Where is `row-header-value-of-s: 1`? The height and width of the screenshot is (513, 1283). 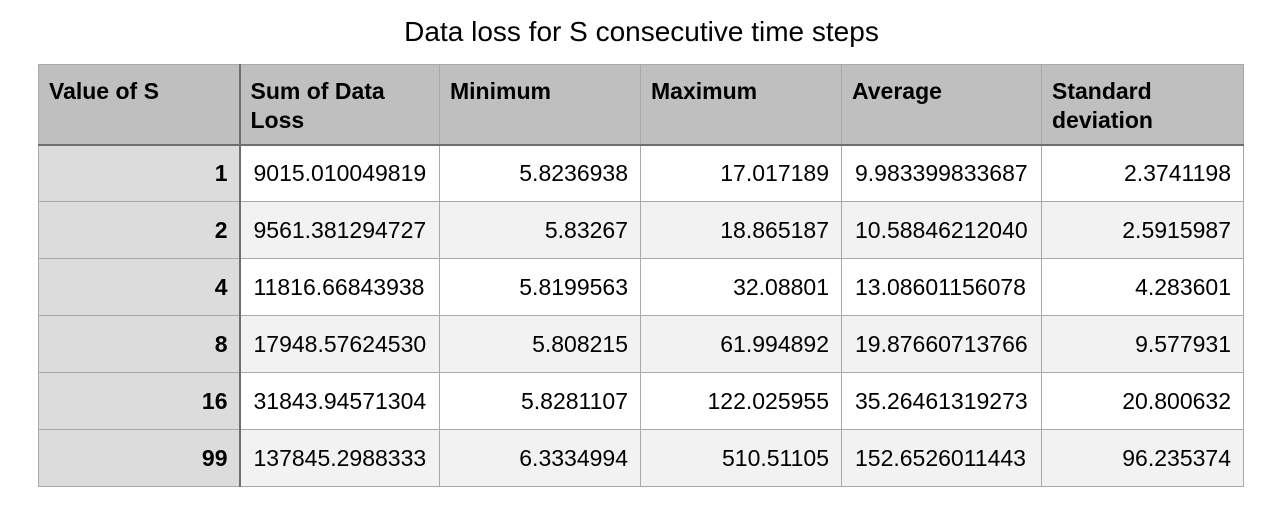
row-header-value-of-s: 1 is located at coordinates (139, 172).